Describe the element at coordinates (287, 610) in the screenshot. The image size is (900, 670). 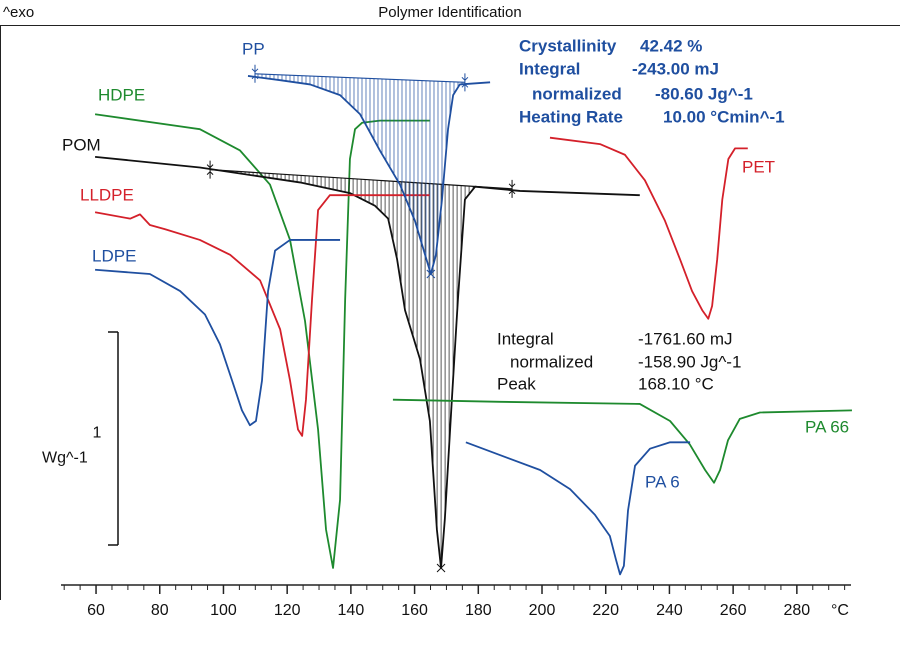
I see `x-tick-label: 120` at that location.